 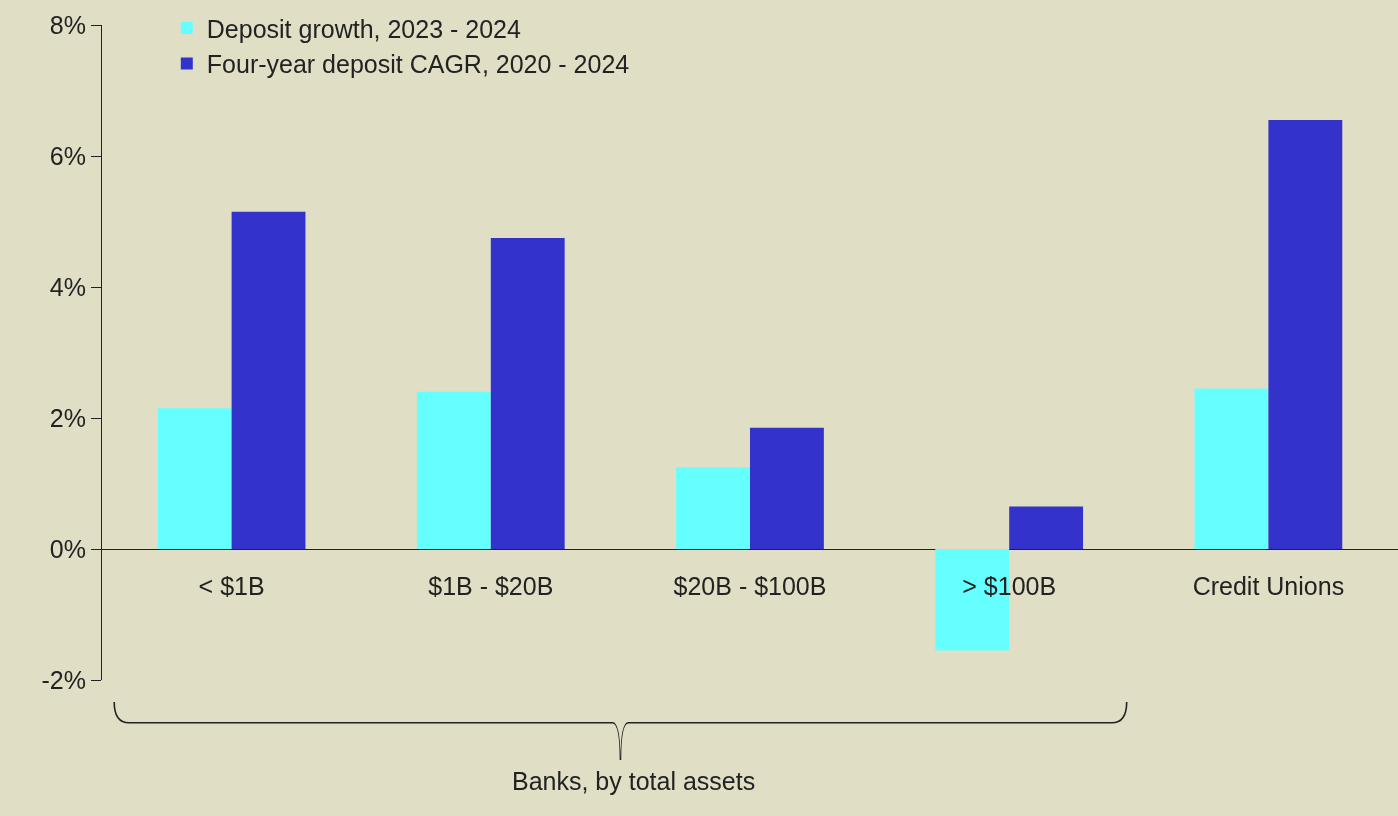 I want to click on legend-label: Four-year deposit CAGR, 2020 - 2024, so click(x=418, y=64).